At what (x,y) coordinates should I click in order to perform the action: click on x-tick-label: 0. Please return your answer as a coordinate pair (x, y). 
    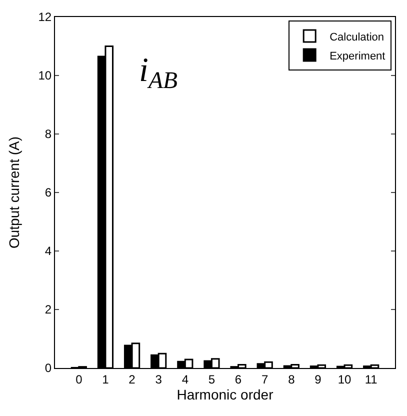
    Looking at the image, I should click on (79, 379).